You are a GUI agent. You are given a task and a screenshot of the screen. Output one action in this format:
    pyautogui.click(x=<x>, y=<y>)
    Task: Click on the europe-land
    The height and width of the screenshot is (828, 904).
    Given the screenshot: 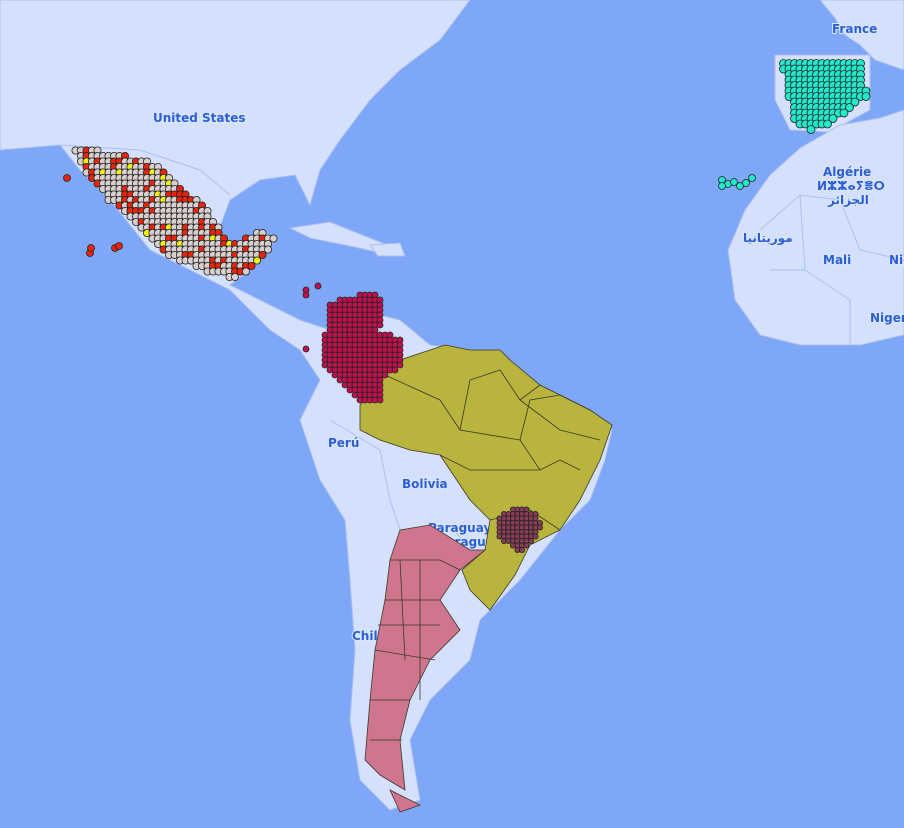 What is the action you would take?
    pyautogui.click(x=861, y=35)
    